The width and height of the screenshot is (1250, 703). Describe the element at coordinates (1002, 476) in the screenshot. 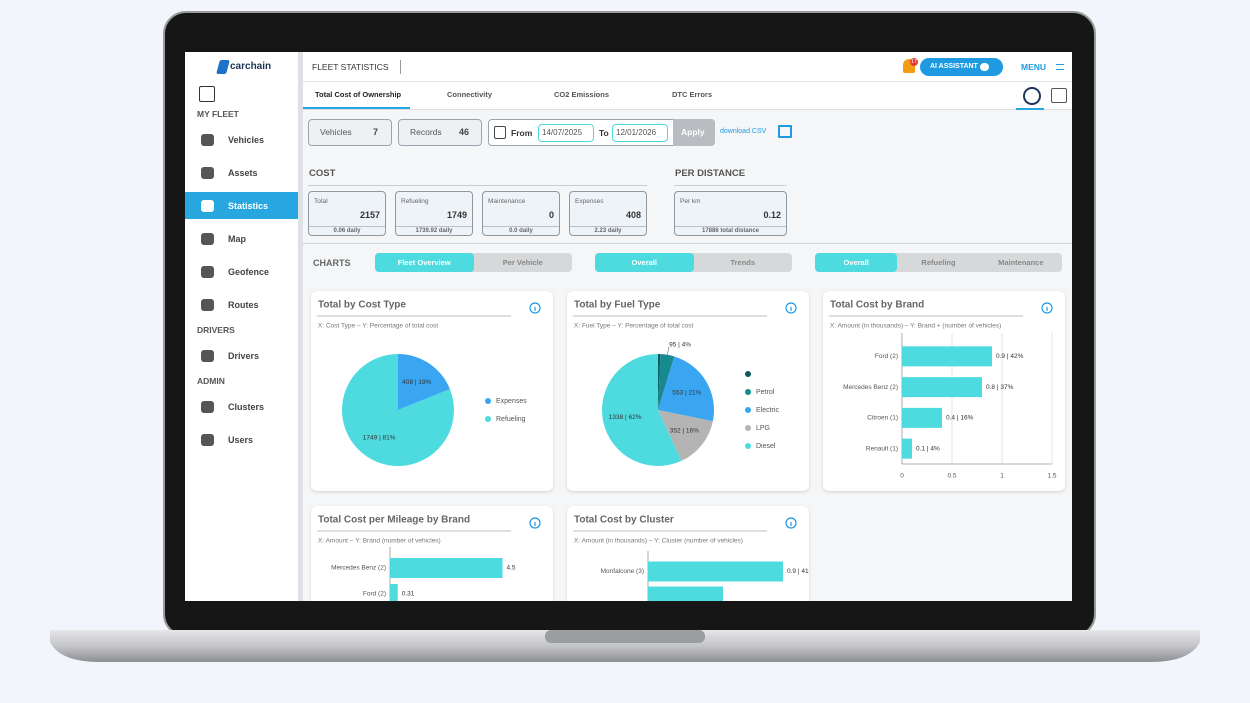

I see `x-tick-label: 1` at that location.